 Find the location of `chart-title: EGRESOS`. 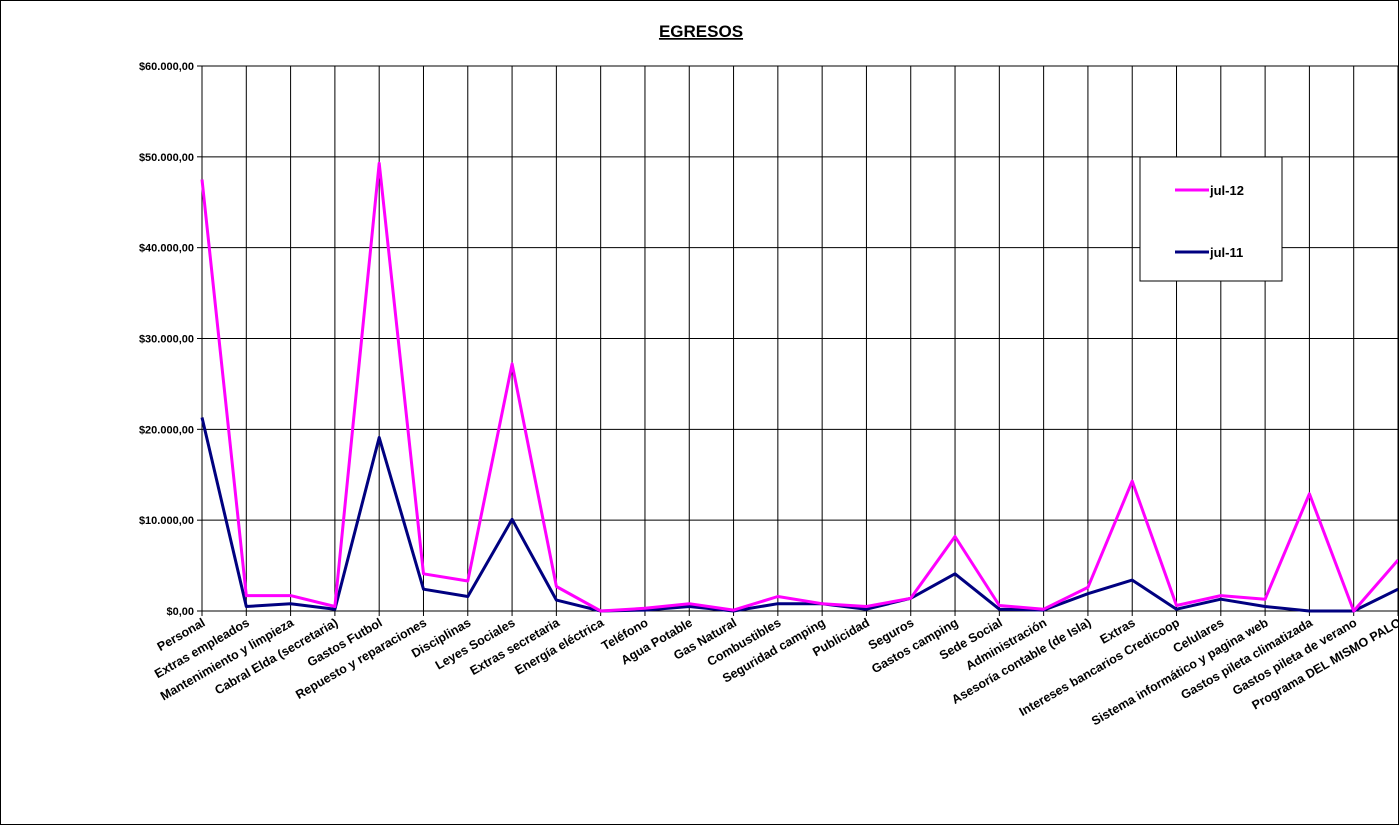

chart-title: EGRESOS is located at coordinates (701, 31).